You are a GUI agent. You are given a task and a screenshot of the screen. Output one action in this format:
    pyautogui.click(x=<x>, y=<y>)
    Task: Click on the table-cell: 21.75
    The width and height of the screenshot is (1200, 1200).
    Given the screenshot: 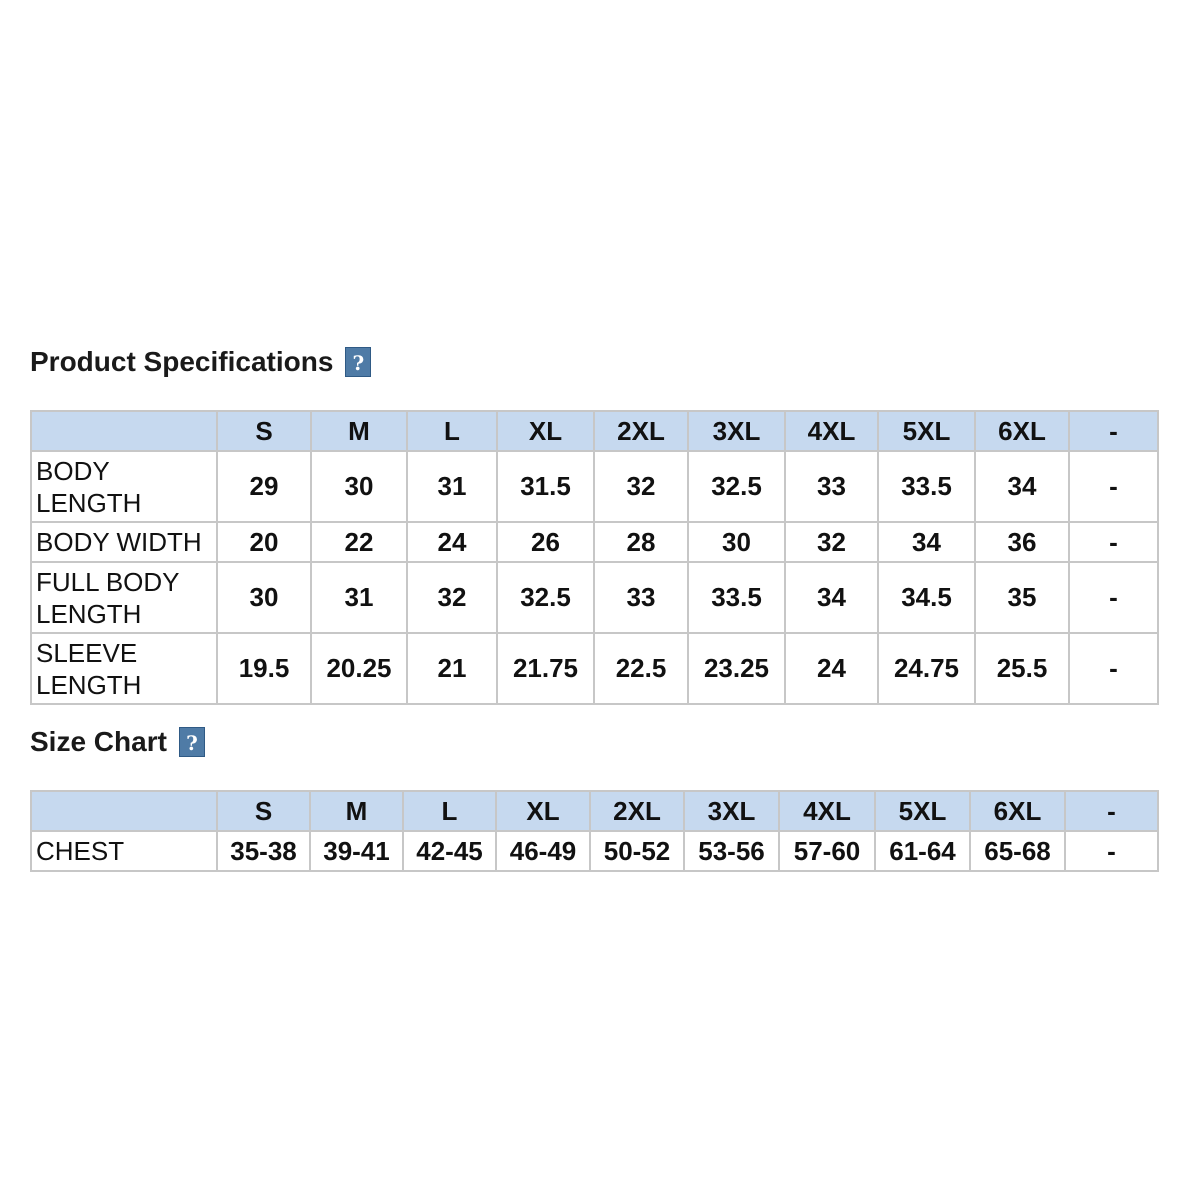 What is the action you would take?
    pyautogui.click(x=545, y=668)
    